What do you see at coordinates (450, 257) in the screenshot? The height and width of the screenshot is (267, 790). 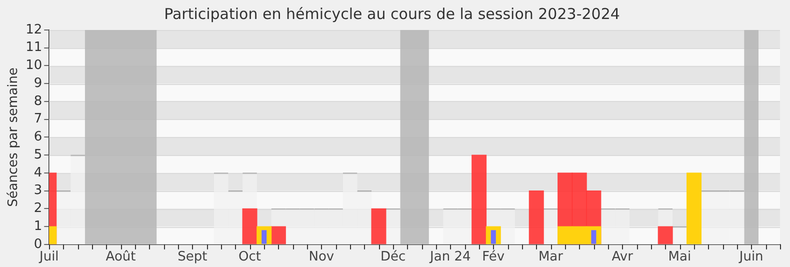 I see `x-tick-label: Jan 24` at bounding box center [450, 257].